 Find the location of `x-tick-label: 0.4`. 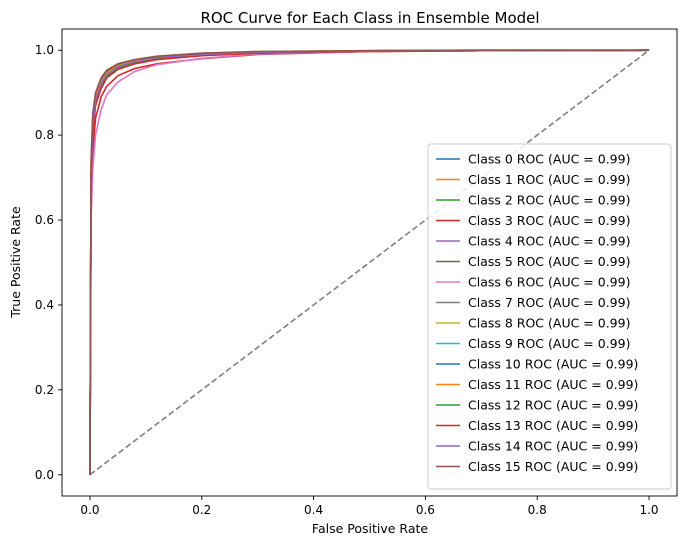

x-tick-label: 0.4 is located at coordinates (313, 510).